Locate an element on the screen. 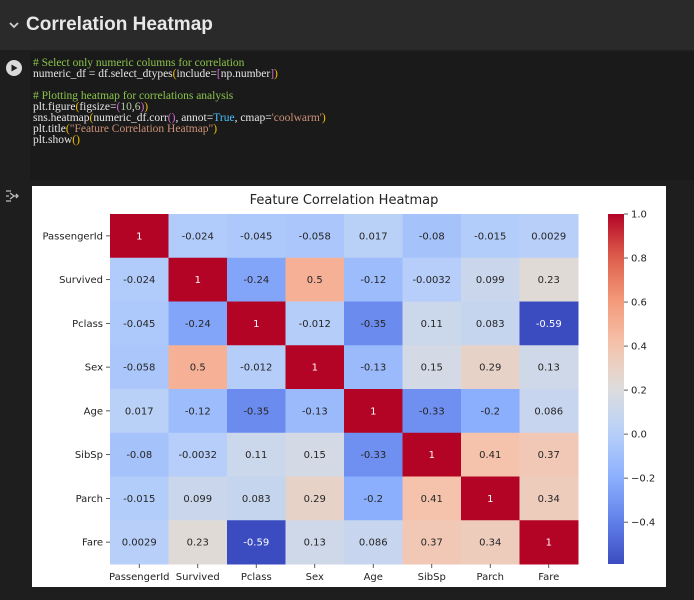 The height and width of the screenshot is (600, 694). colorbar-tick-label: −0.4 is located at coordinates (643, 523).